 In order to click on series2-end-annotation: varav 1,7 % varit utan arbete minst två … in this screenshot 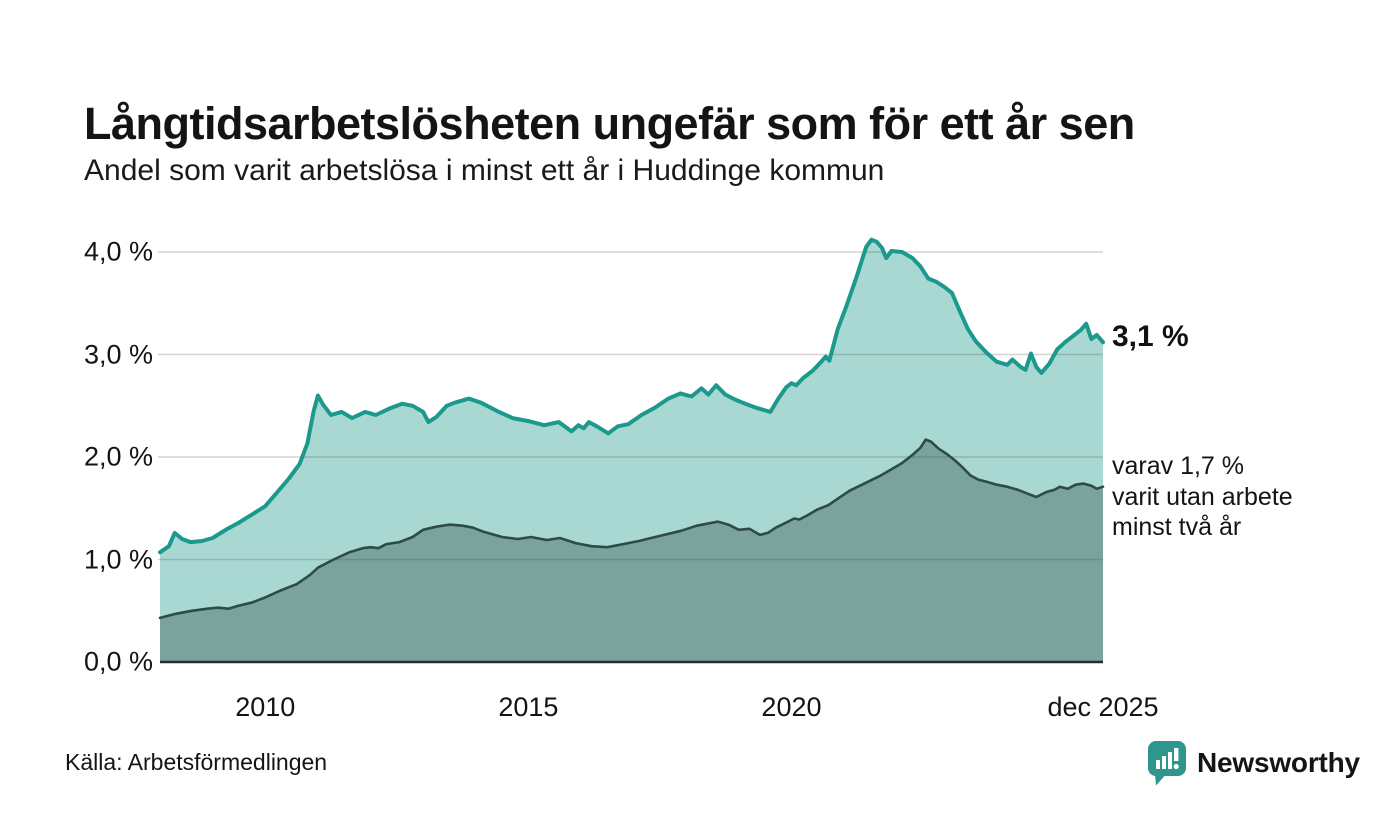, I will do `click(1202, 497)`.